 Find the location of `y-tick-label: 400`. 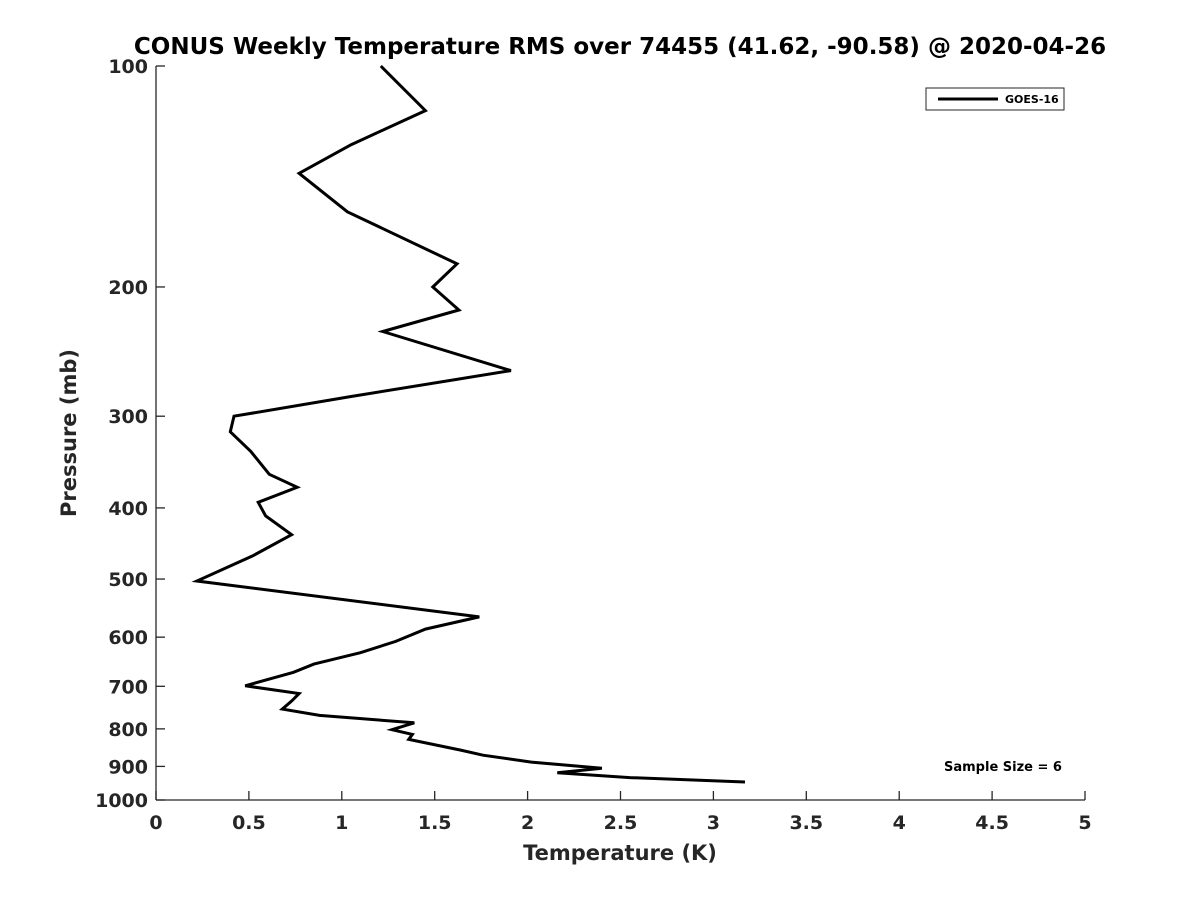

y-tick-label: 400 is located at coordinates (128, 509).